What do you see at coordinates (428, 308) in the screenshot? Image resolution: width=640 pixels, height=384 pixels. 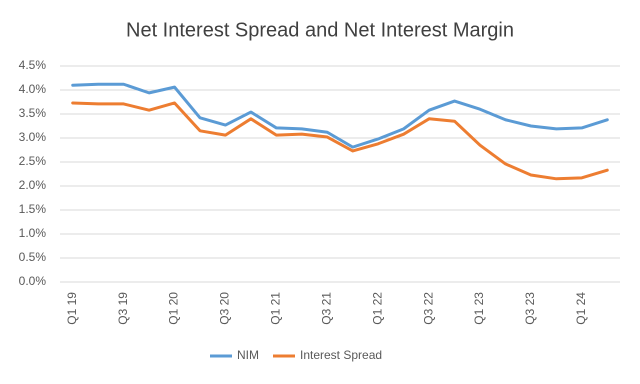 I see `x-tick-label: Q3 22` at bounding box center [428, 308].